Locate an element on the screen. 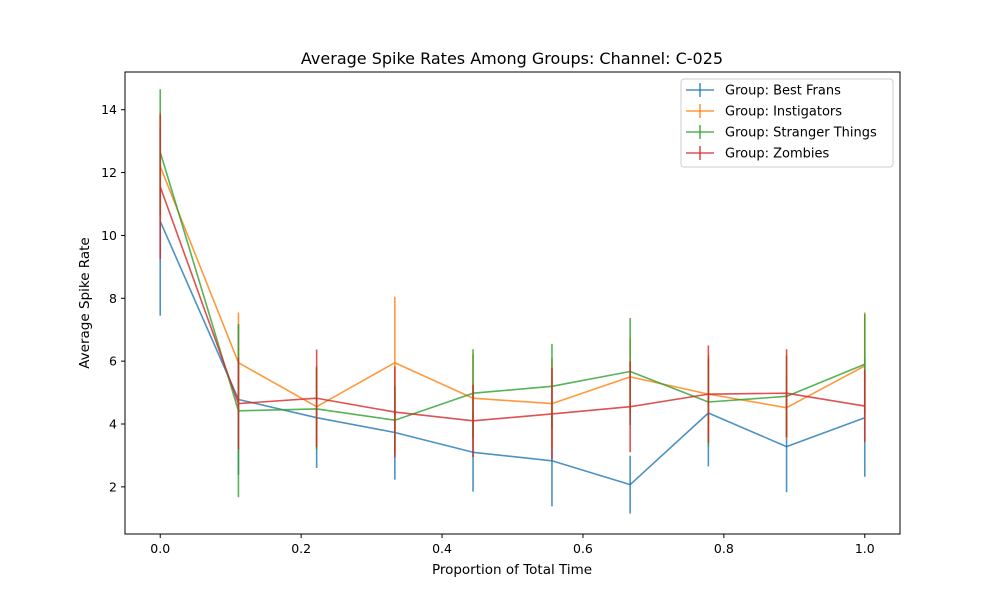  y-tick-label: 6 is located at coordinates (113, 361).